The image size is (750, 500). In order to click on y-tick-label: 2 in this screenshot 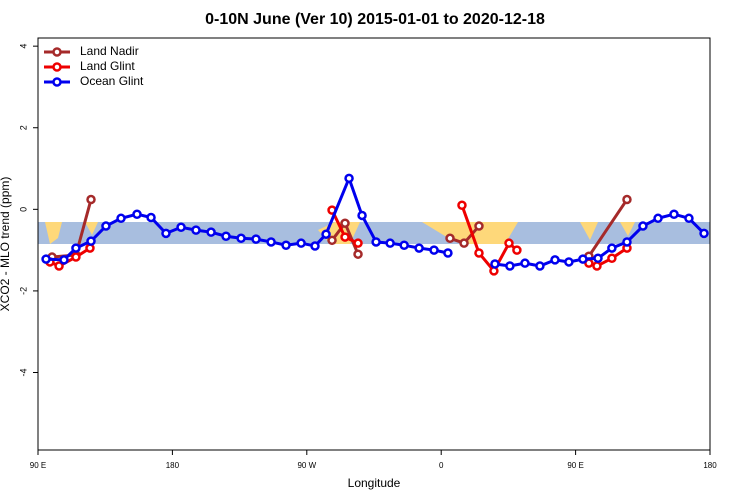, I will do `click(23, 127)`.